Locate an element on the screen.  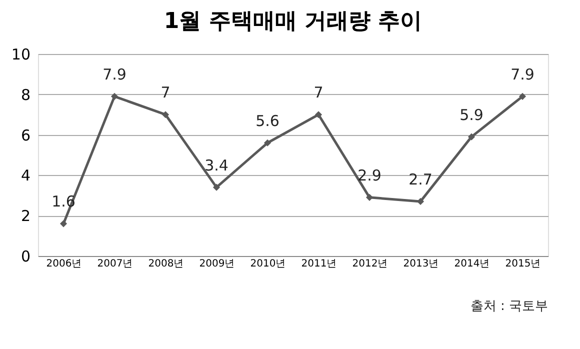
data-label: 5.6 is located at coordinates (268, 121).